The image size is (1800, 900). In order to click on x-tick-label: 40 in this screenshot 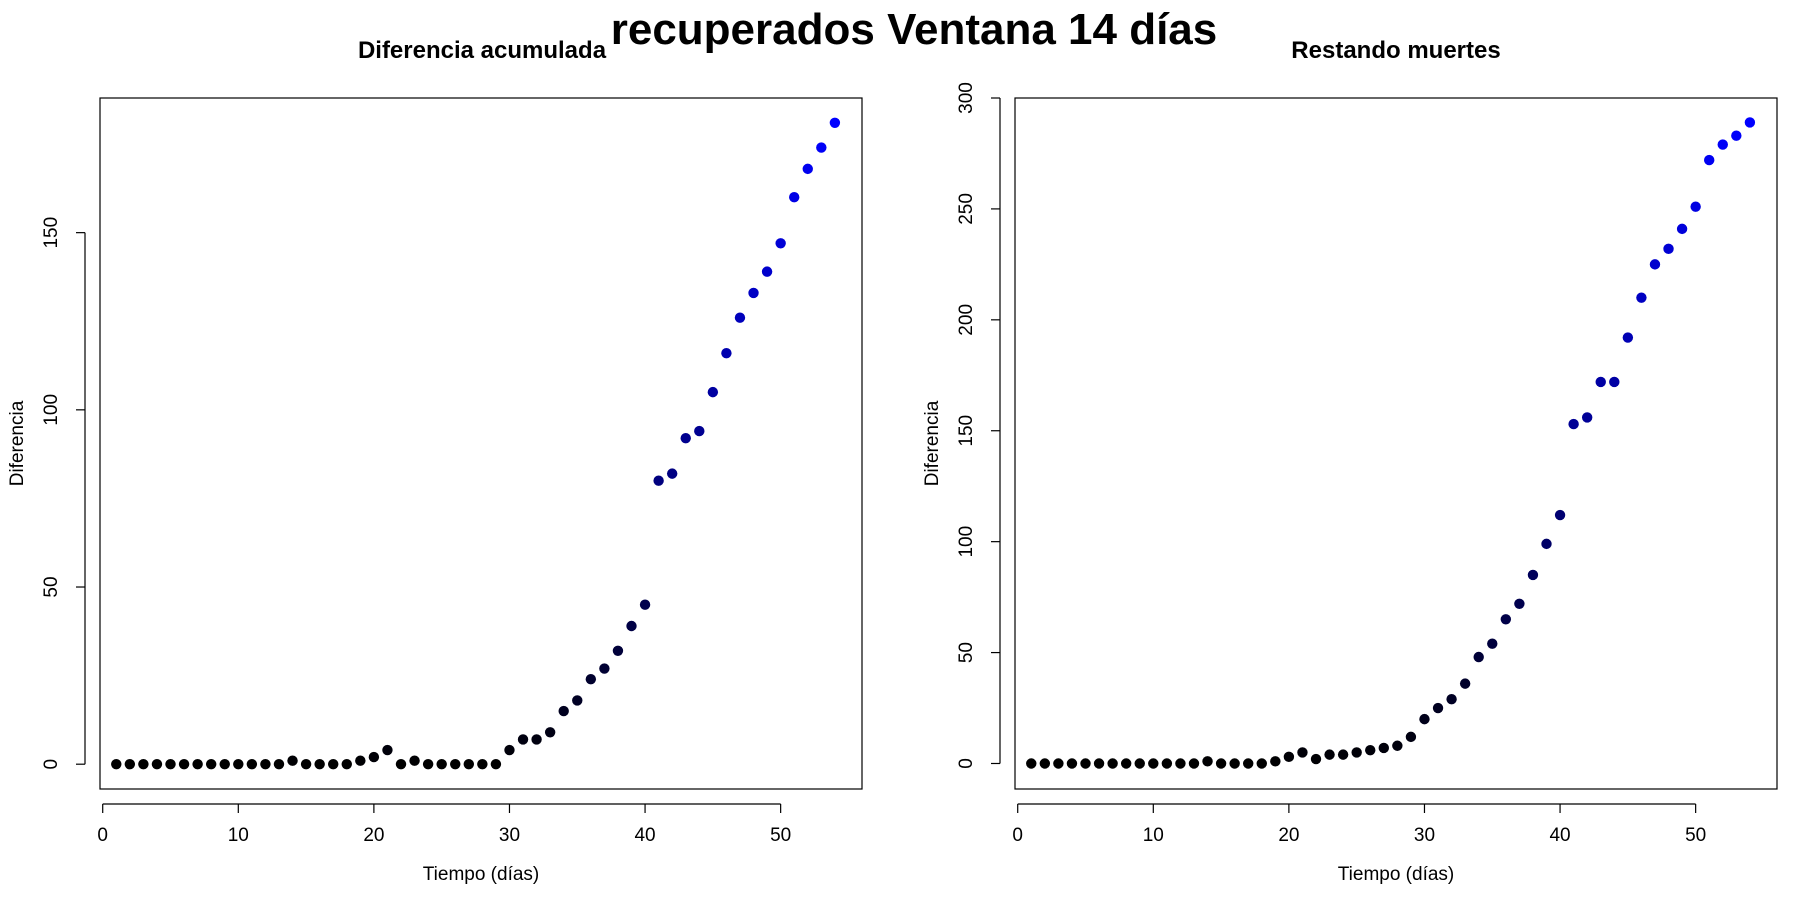, I will do `click(1559, 835)`.